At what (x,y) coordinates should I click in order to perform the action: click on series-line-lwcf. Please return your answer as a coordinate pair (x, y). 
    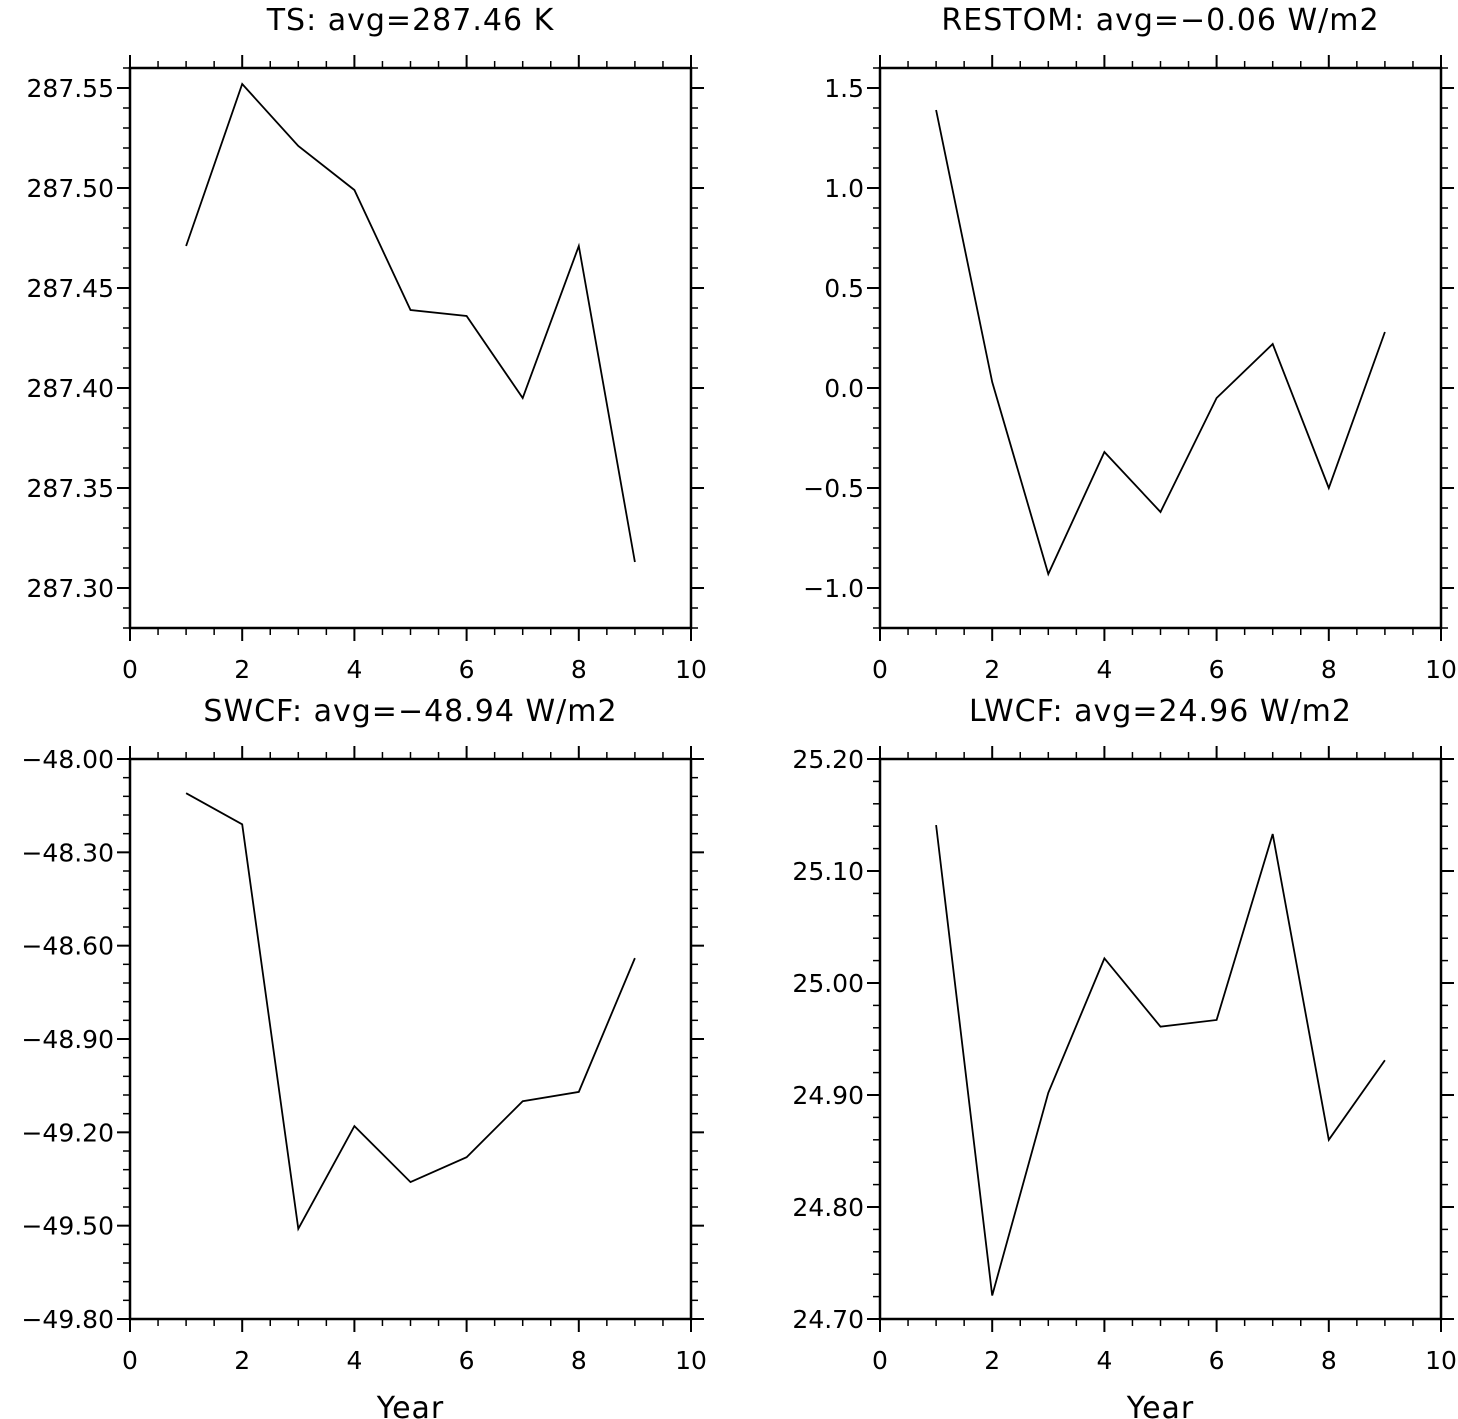
    Looking at the image, I should click on (1160, 1060).